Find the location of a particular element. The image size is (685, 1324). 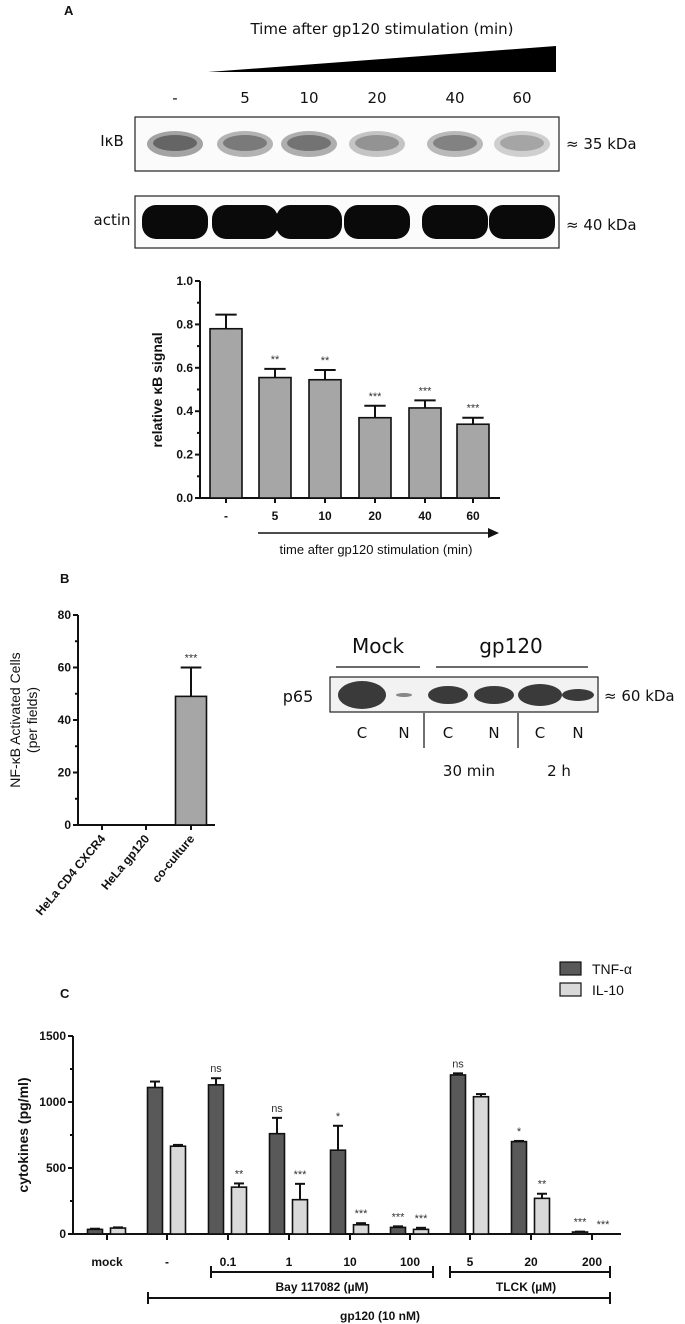

chart-c-ylabel: cytokines (pg/ml) is located at coordinates (23, 1134).